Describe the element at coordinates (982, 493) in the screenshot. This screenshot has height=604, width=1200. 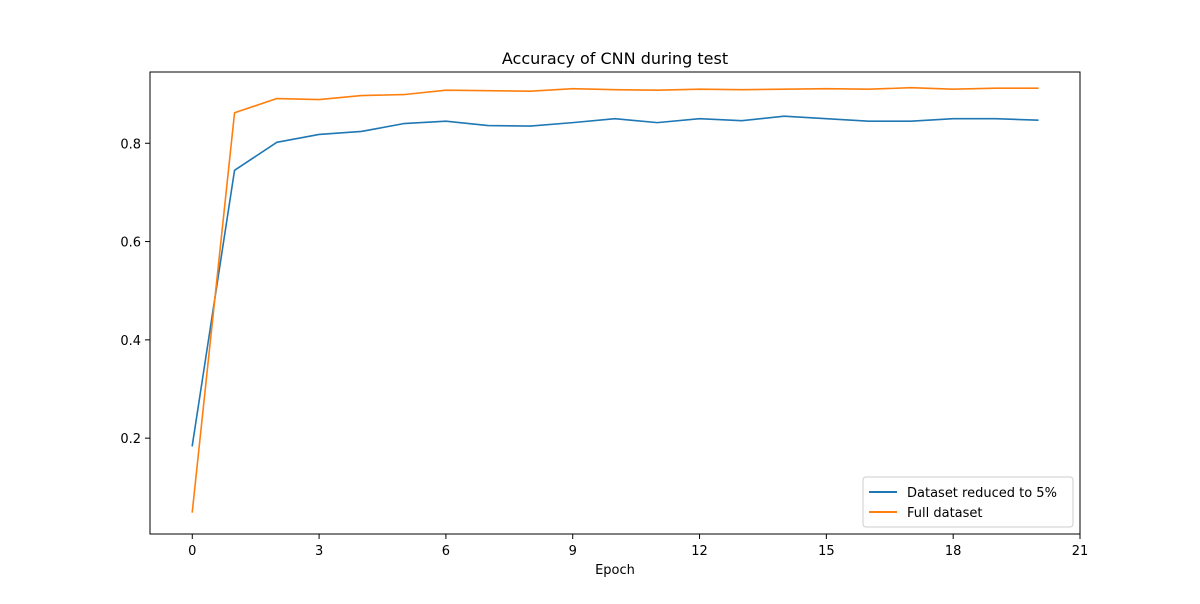
I see `legend-label: Dataset reduced to 5%` at that location.